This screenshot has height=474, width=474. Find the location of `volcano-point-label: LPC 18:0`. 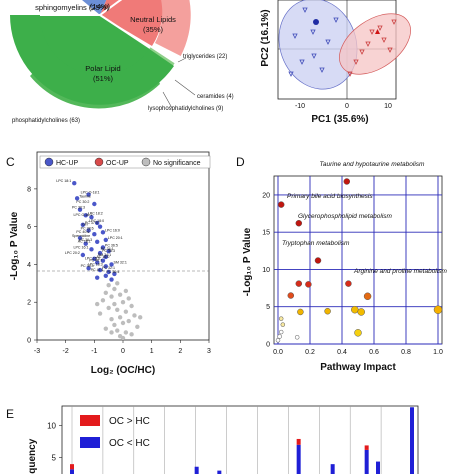

volcano-point-label: LPC 18:0 is located at coordinates (96, 221).